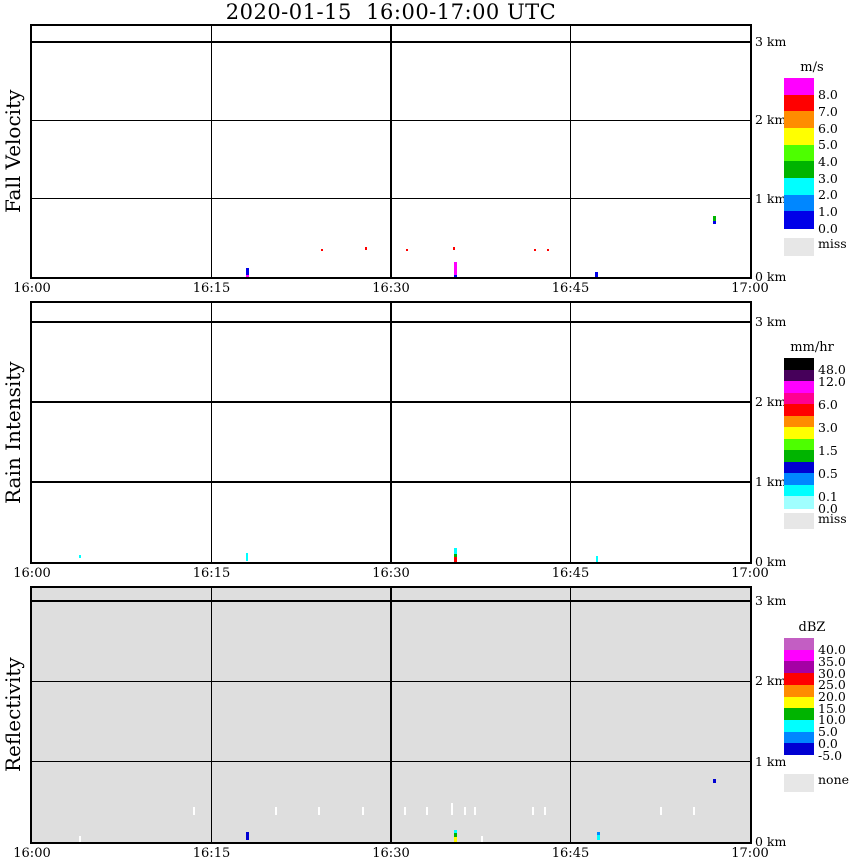  Describe the element at coordinates (211, 573) in the screenshot. I see `x-tick-label-rain-intensity: 16:15` at that location.